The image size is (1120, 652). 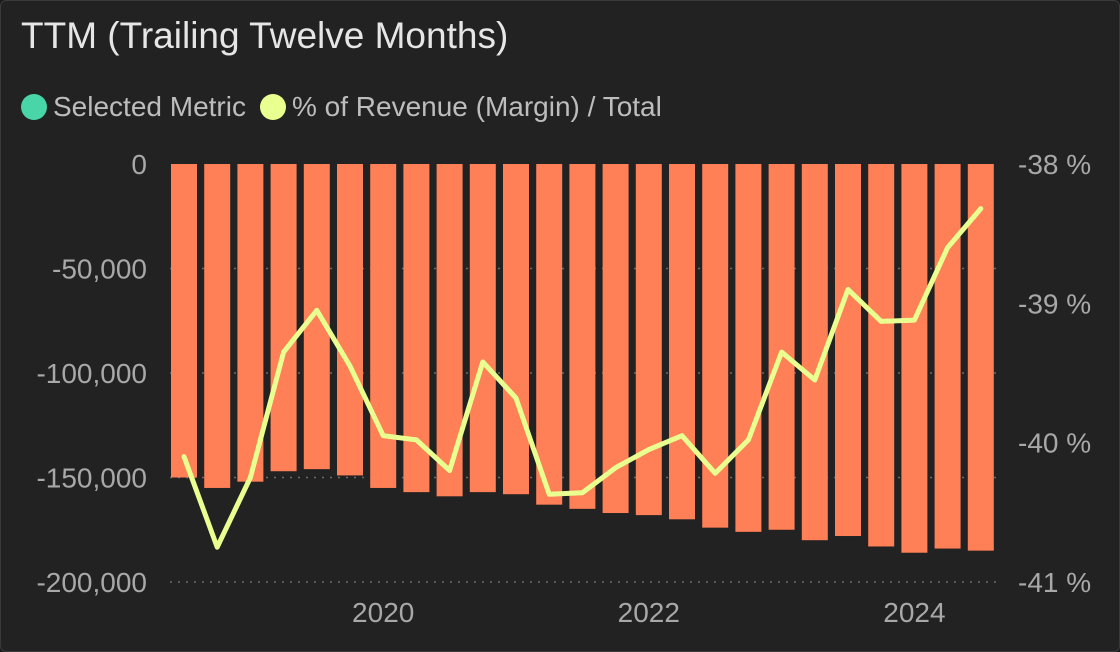 I want to click on legend-dot-selected-metric, so click(x=34, y=107).